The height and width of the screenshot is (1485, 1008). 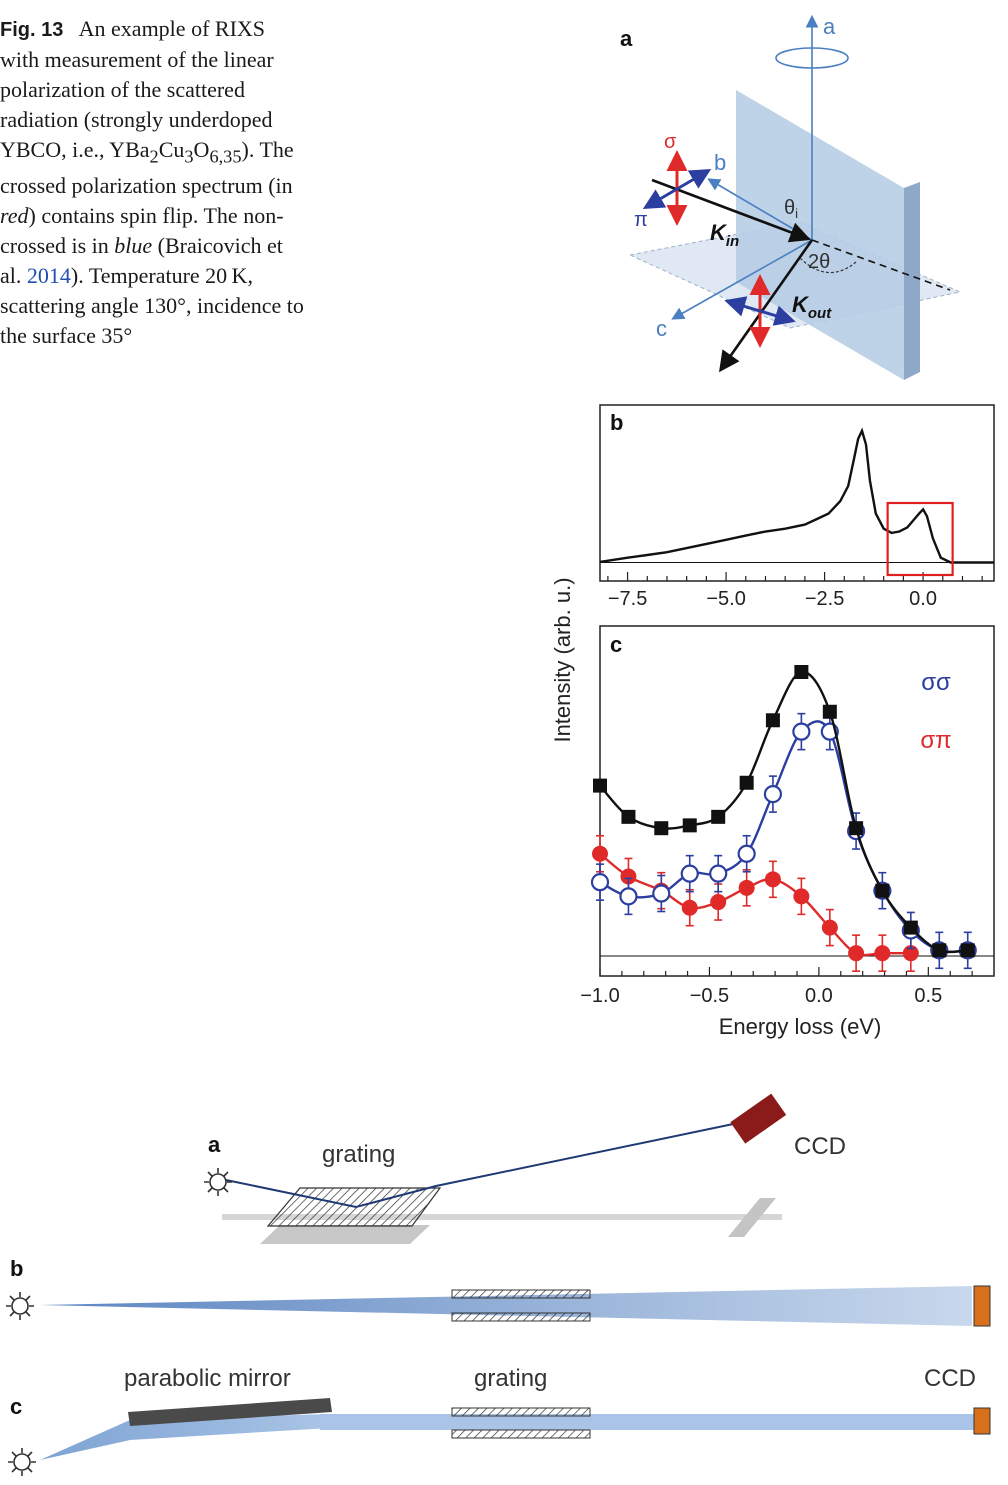 What do you see at coordinates (923, 599) in the screenshot?
I see `panel-b-tick-label: 0.0` at bounding box center [923, 599].